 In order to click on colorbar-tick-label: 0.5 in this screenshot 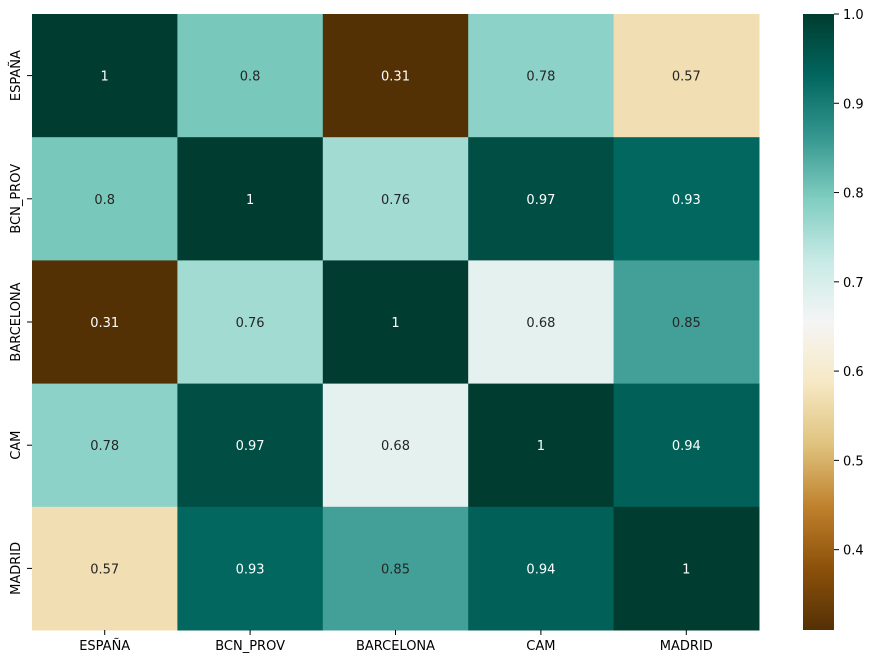, I will do `click(853, 461)`.